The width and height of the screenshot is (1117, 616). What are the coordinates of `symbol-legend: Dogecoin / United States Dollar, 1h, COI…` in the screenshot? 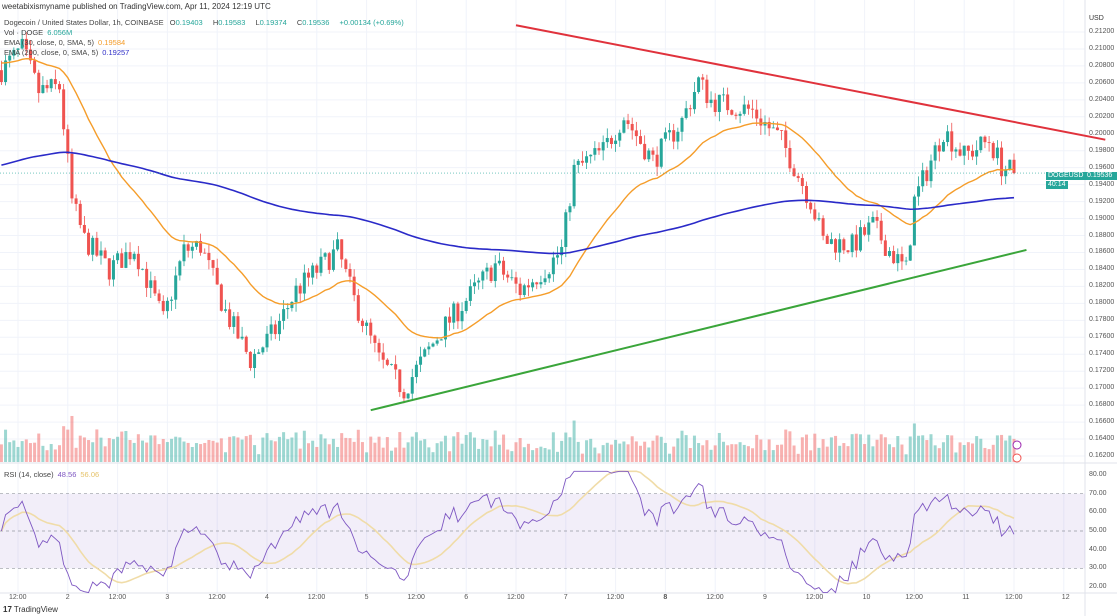 It's located at (206, 22).